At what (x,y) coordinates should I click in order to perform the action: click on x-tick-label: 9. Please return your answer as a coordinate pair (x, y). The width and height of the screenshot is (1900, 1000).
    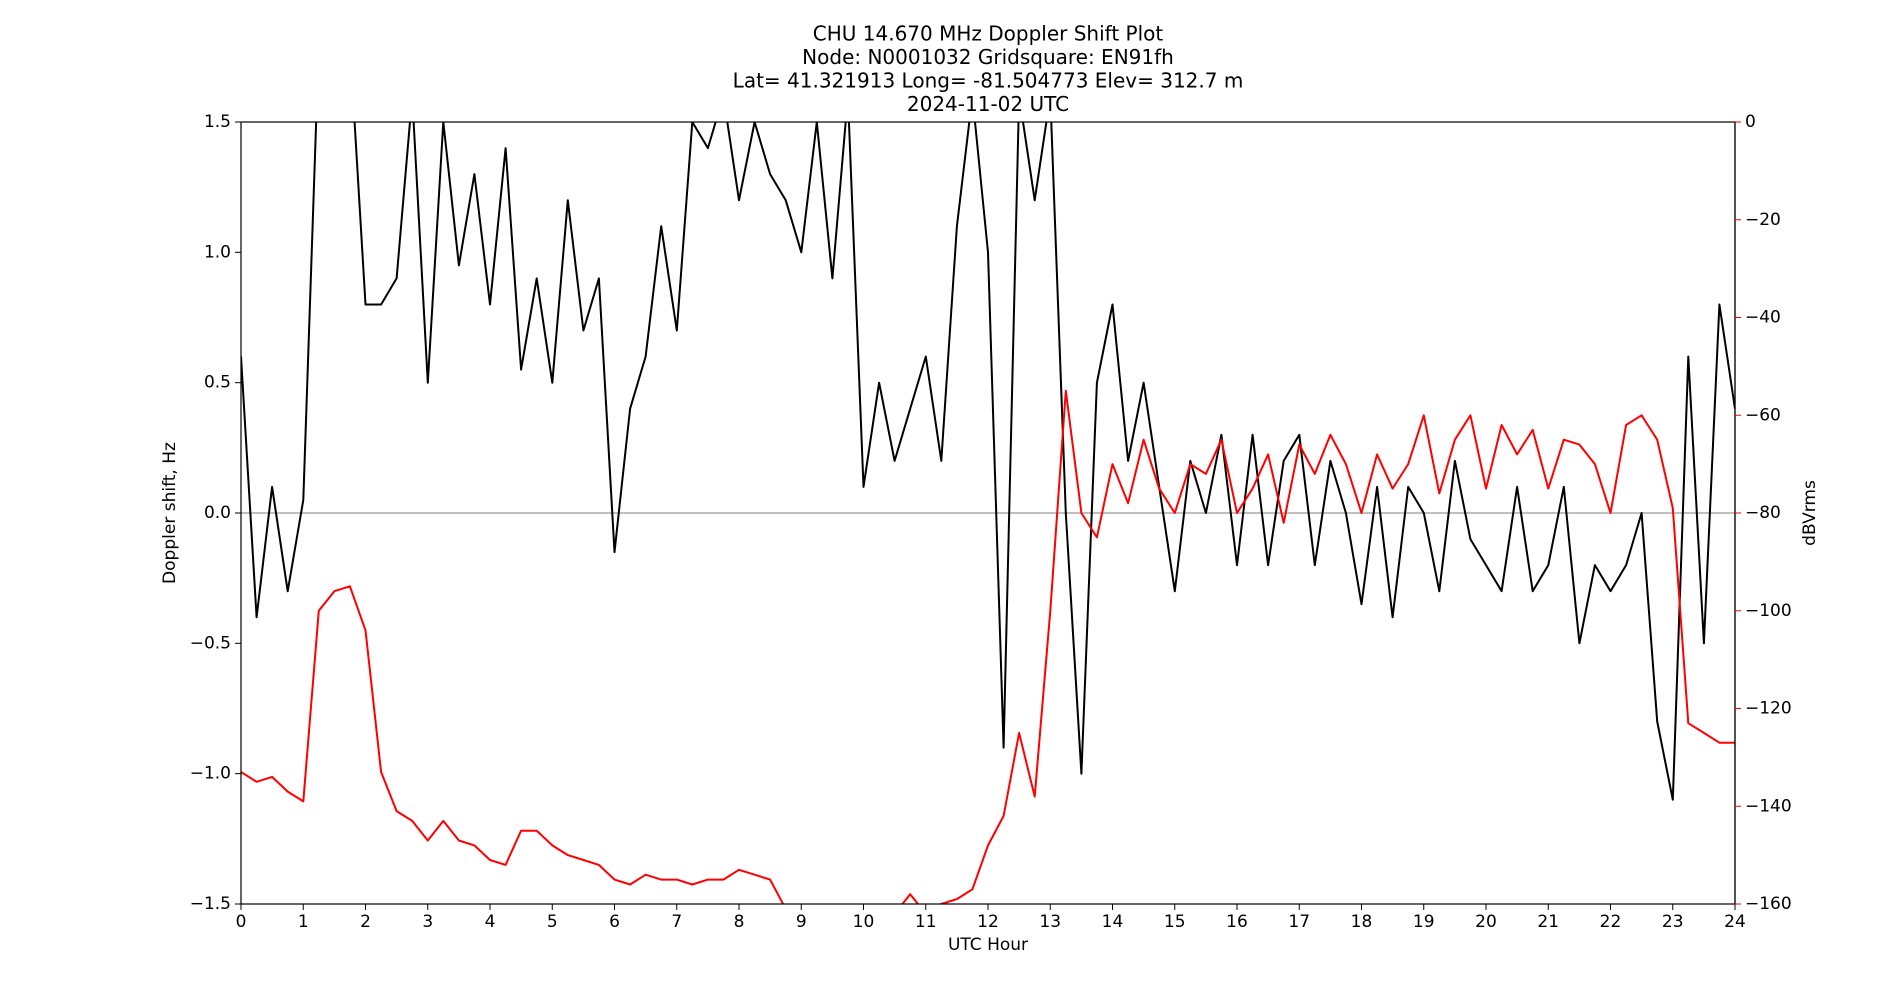
    Looking at the image, I should click on (801, 922).